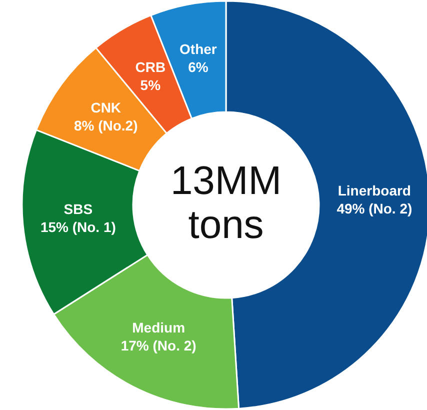  I want to click on slice-label: SBS, so click(78, 208).